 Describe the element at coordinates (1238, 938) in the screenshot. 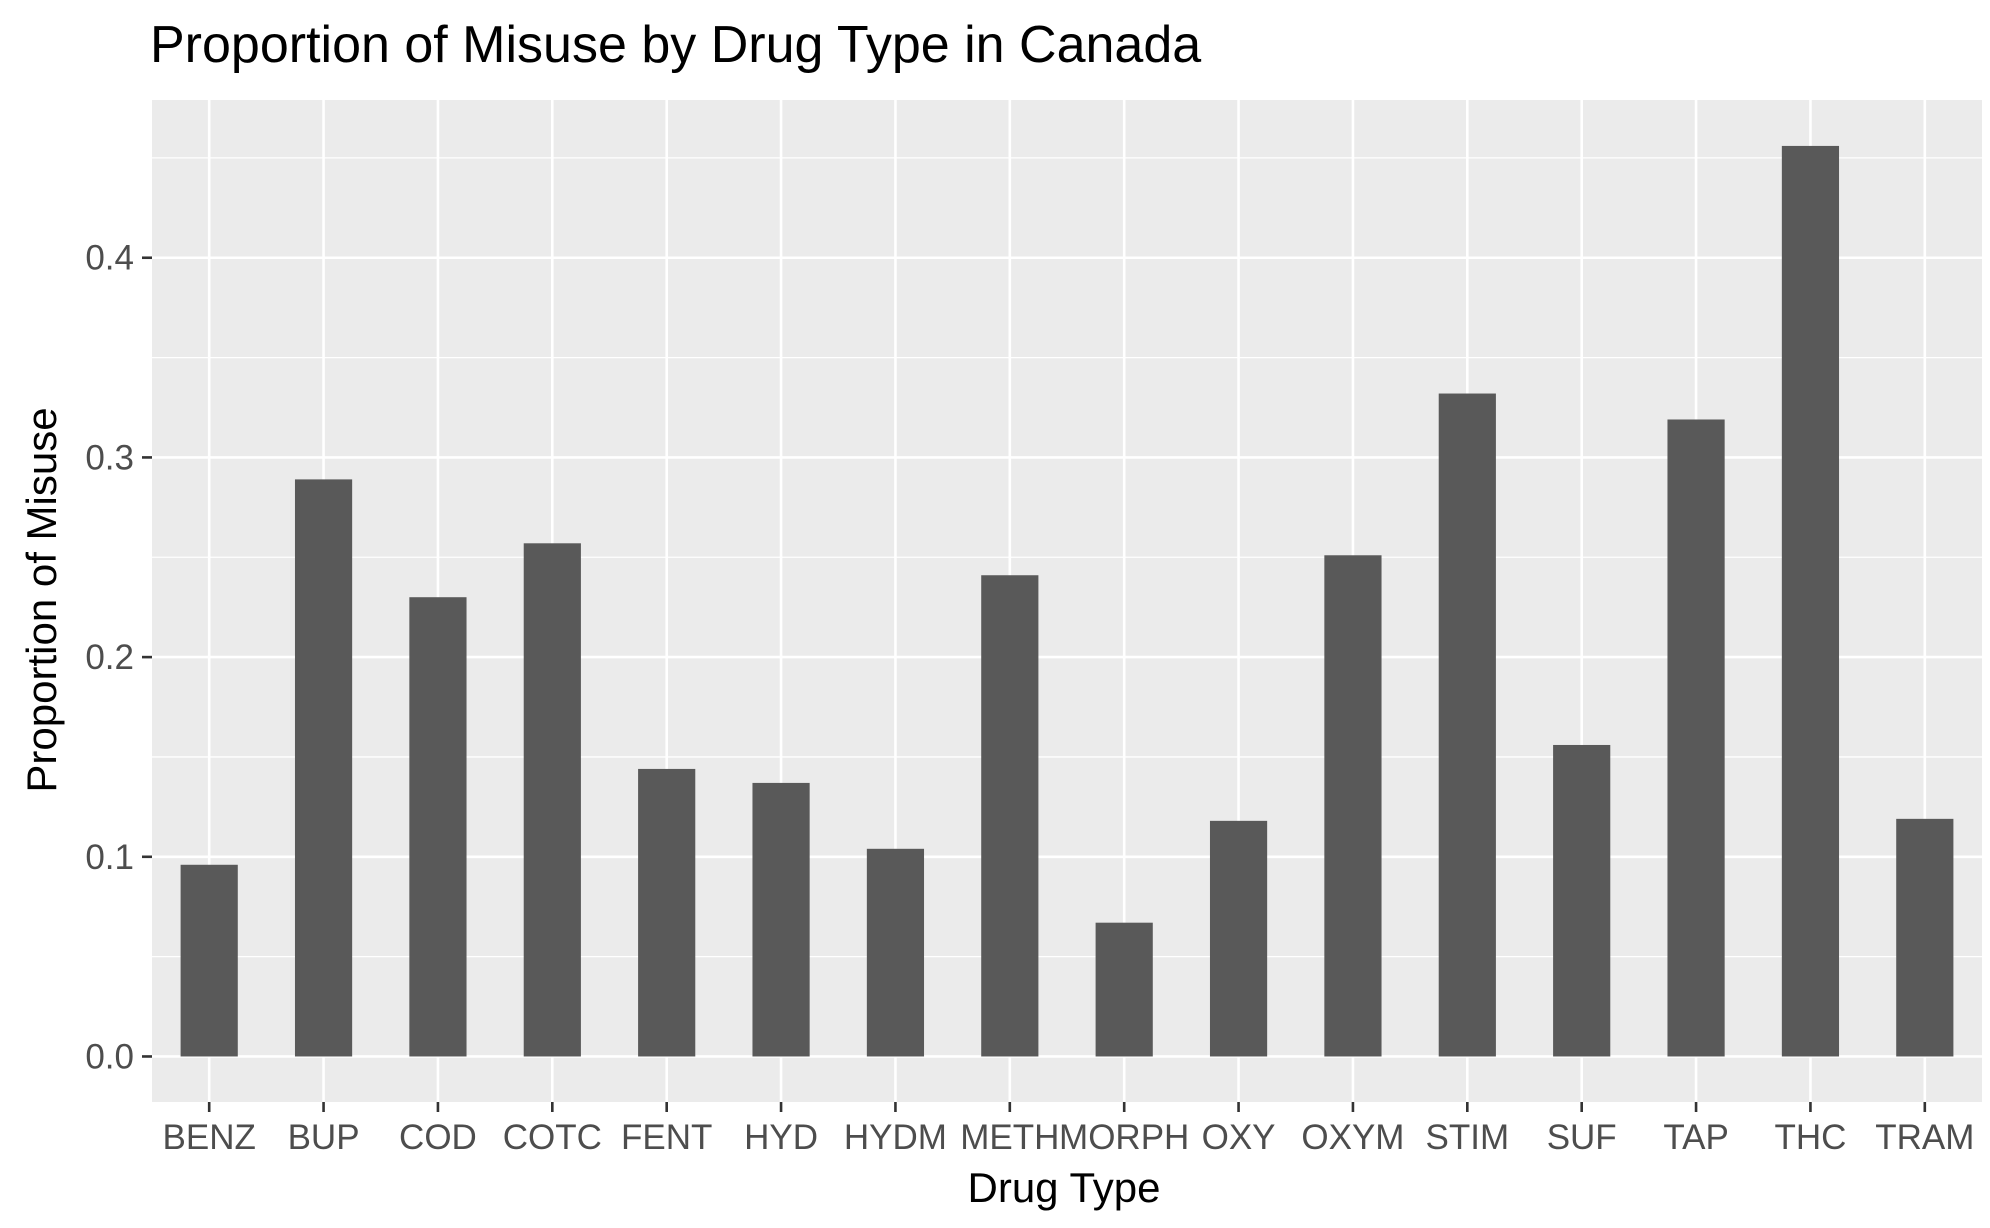

I see `bar-oxy` at that location.